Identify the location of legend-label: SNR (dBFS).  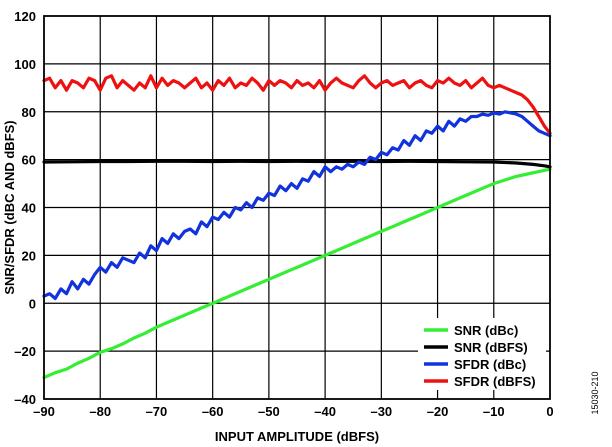
(491, 347).